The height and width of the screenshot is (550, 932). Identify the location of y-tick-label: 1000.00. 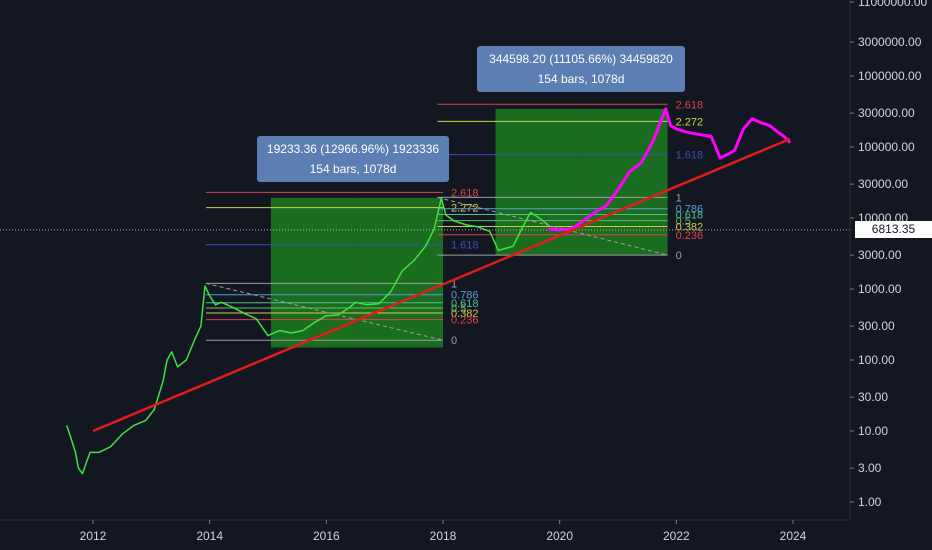
(880, 289).